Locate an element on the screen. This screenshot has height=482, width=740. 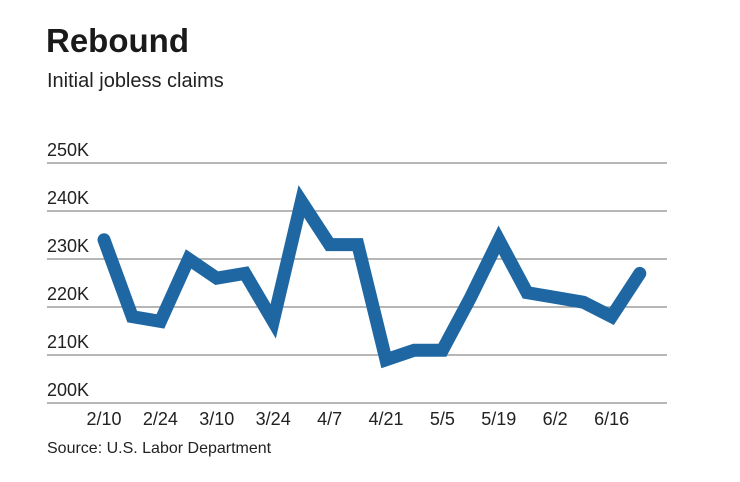
y-tick-label: 220K is located at coordinates (68, 294).